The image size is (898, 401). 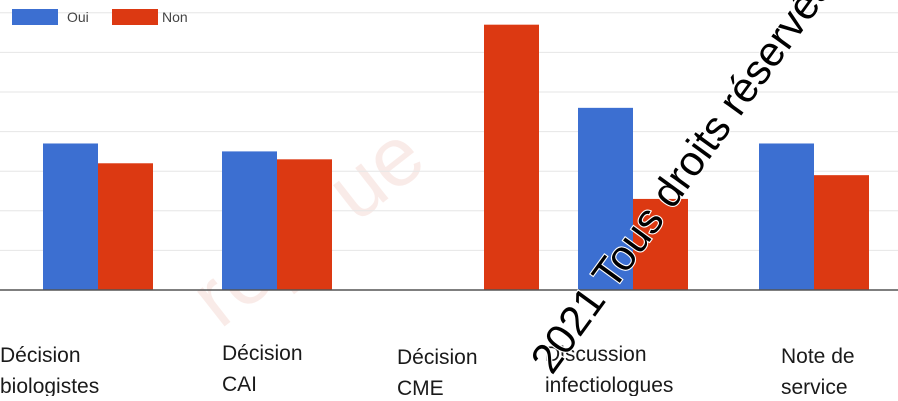 I want to click on legend-label-non: Non, so click(x=175, y=17).